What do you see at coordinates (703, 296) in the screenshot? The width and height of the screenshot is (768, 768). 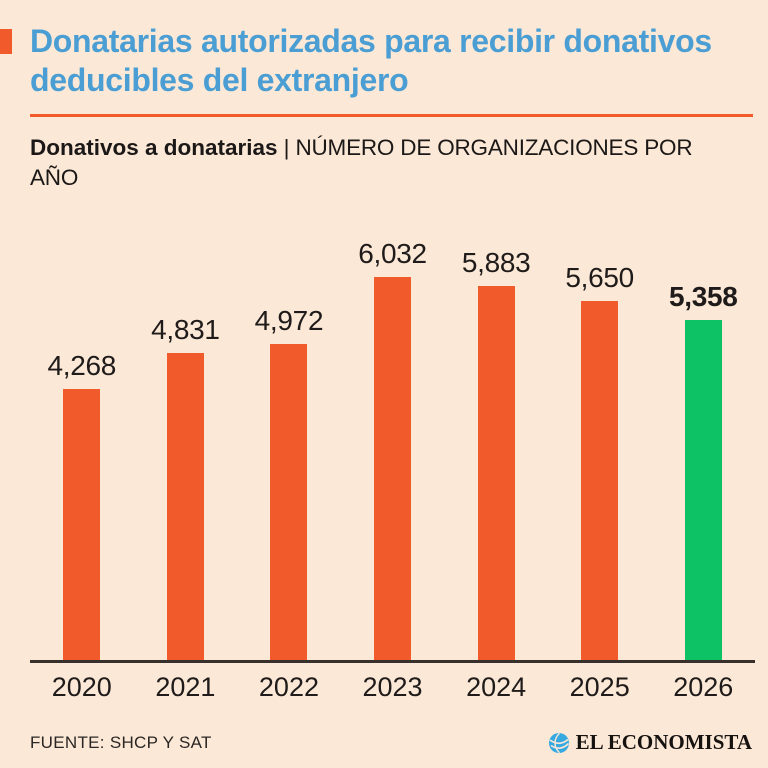 I see `bar-value-label-2026: 5,358` at bounding box center [703, 296].